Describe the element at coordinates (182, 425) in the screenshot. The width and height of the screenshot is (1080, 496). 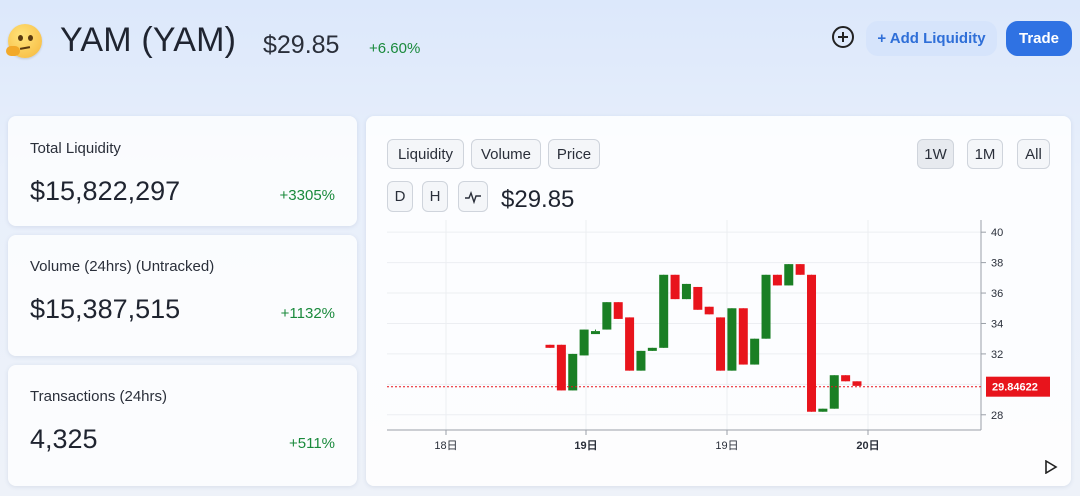
I see `stat-card-transactions: Transactions (24hrs) 4,325 +511%` at that location.